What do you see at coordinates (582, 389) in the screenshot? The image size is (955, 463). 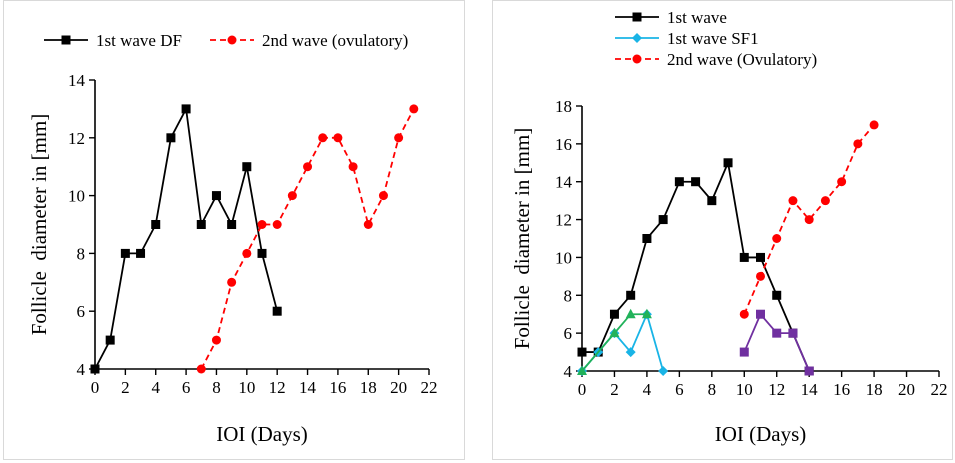 I see `x-tick-label: 0` at bounding box center [582, 389].